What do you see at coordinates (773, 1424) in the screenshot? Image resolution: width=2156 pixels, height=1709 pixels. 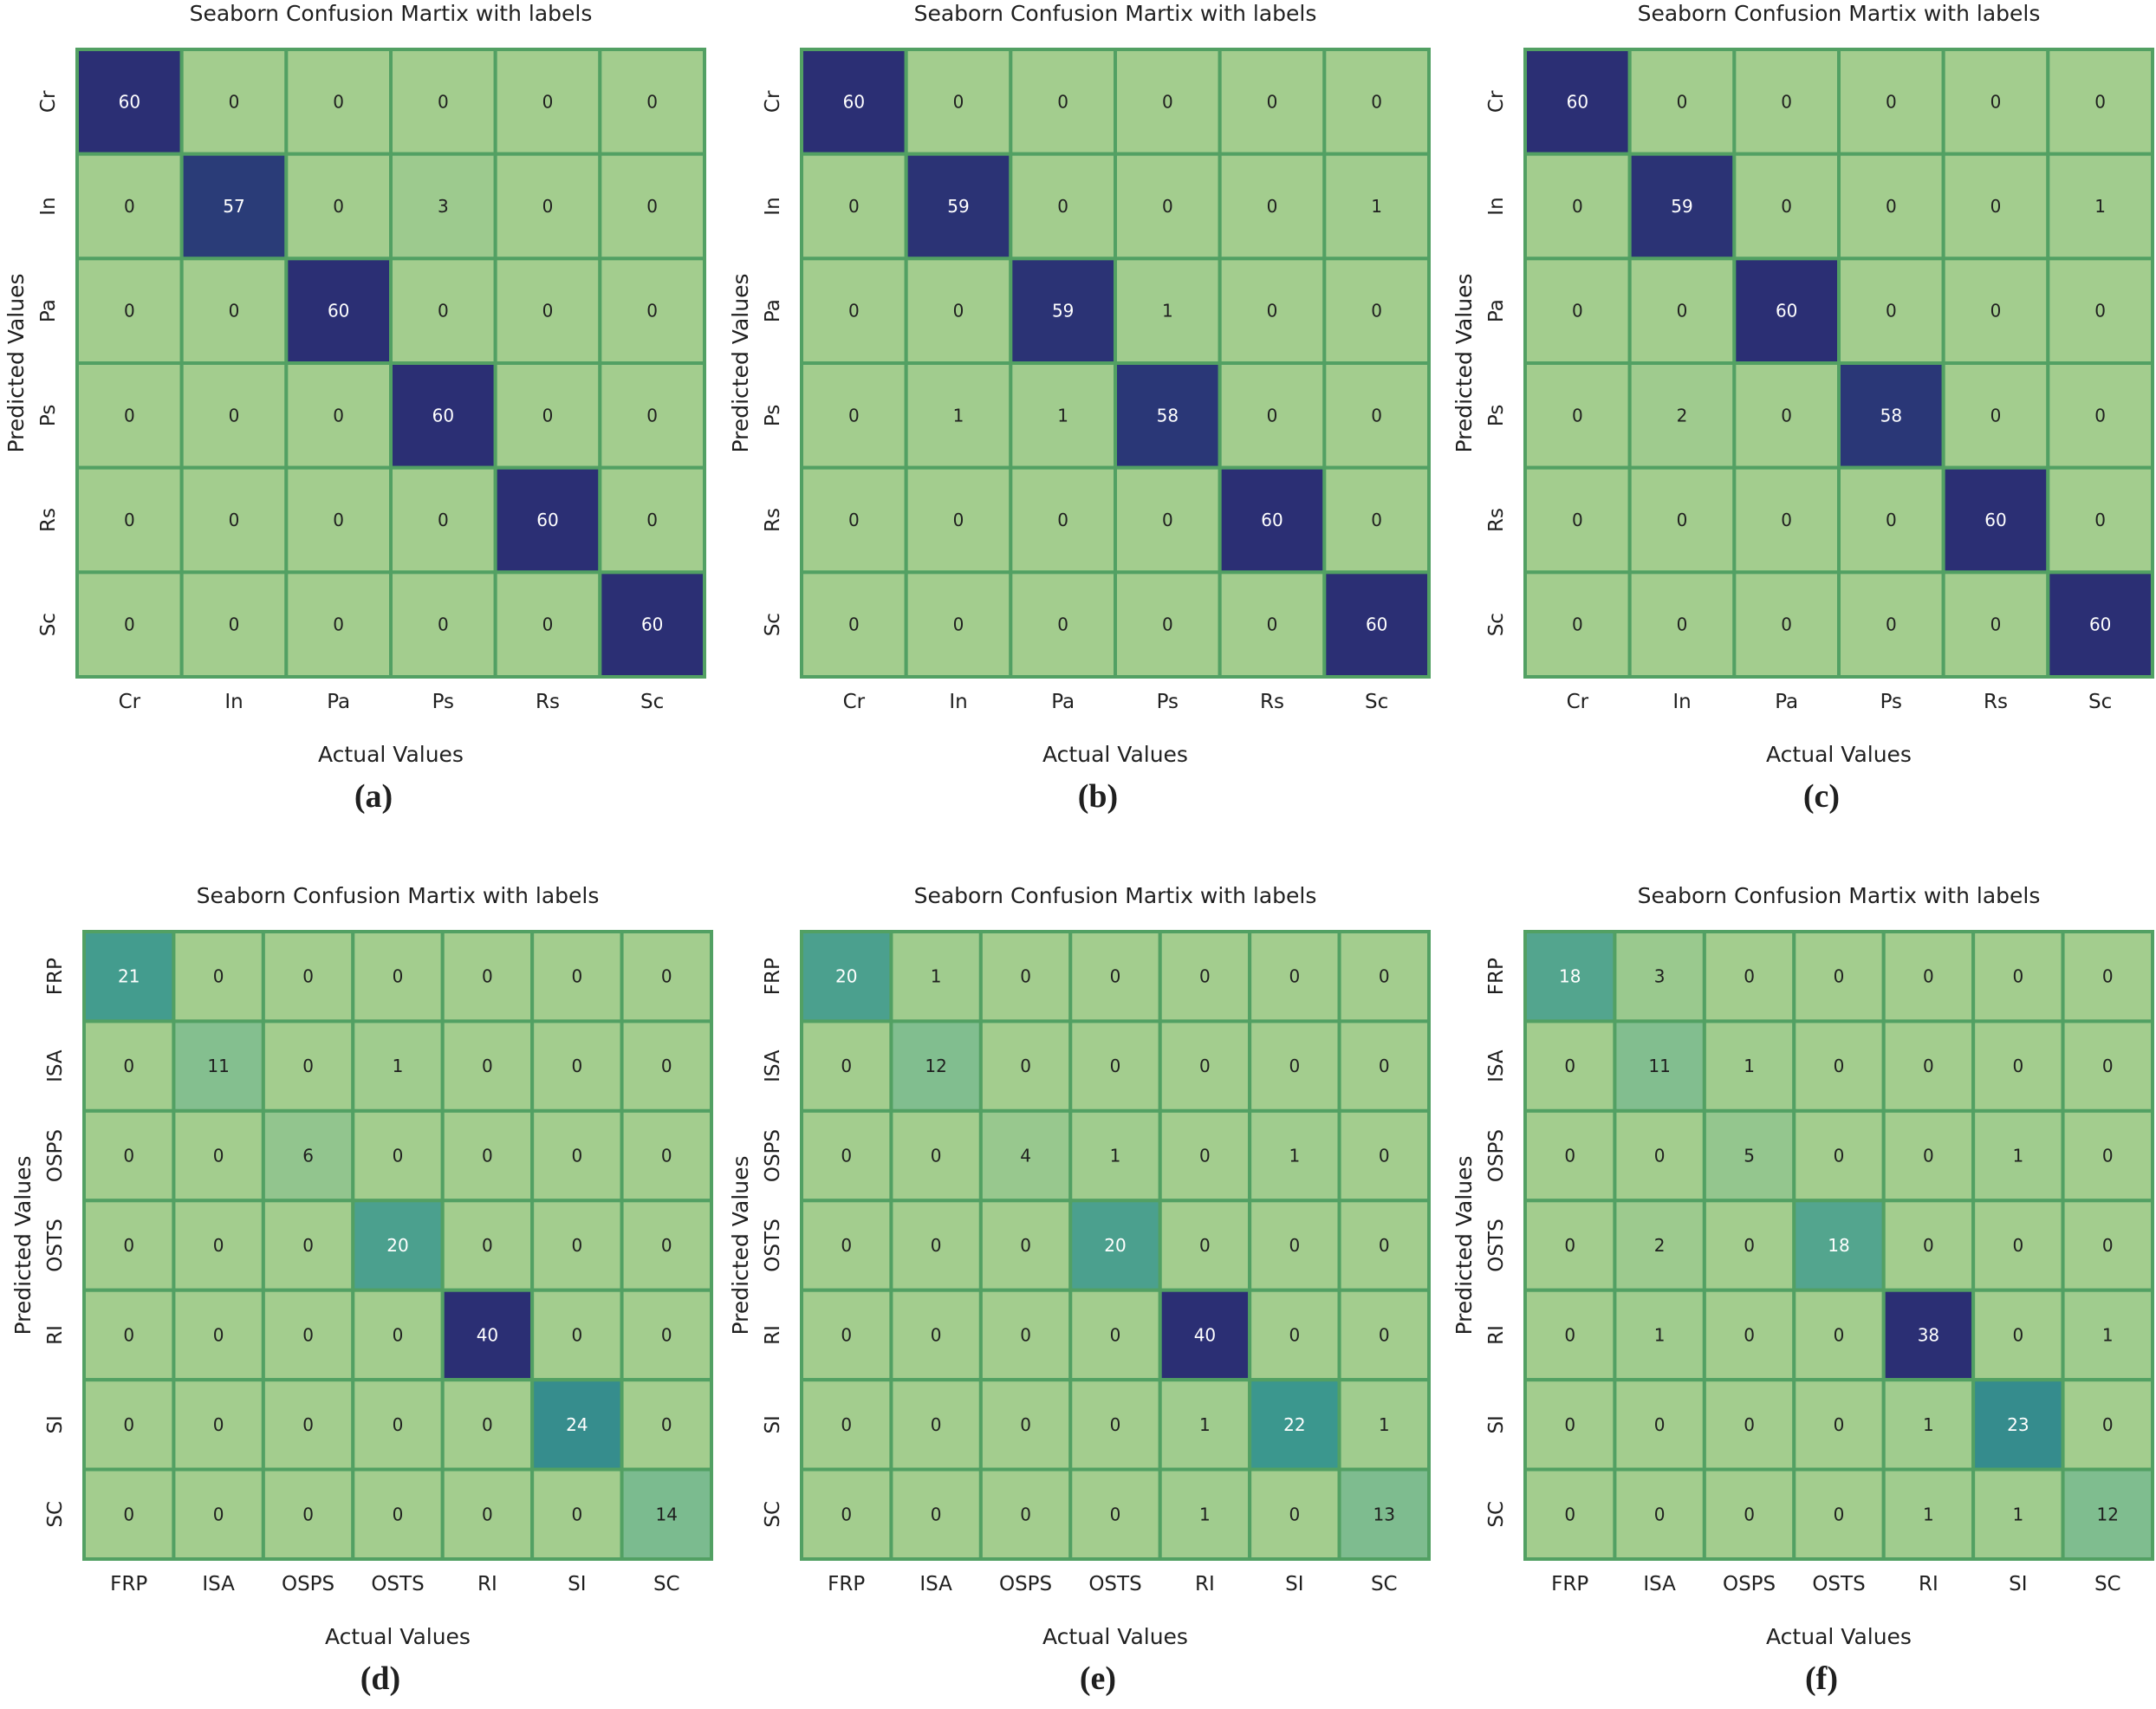 I see `y-tick-label: SI` at bounding box center [773, 1424].